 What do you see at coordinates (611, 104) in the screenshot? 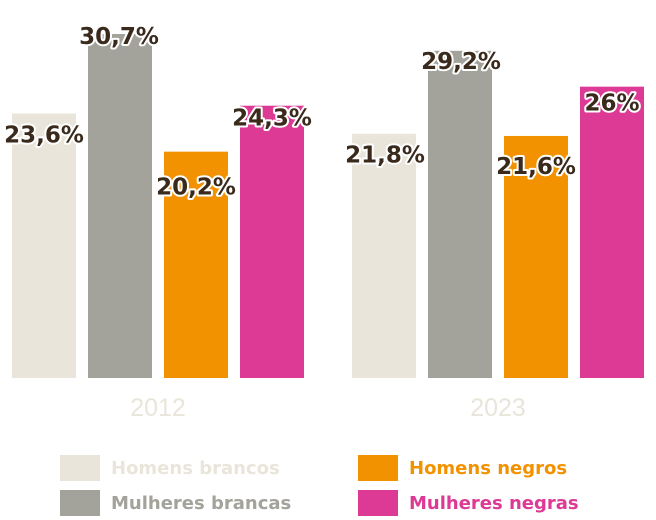
I see `value-label-mulheres-negras-2023: 26%` at bounding box center [611, 104].